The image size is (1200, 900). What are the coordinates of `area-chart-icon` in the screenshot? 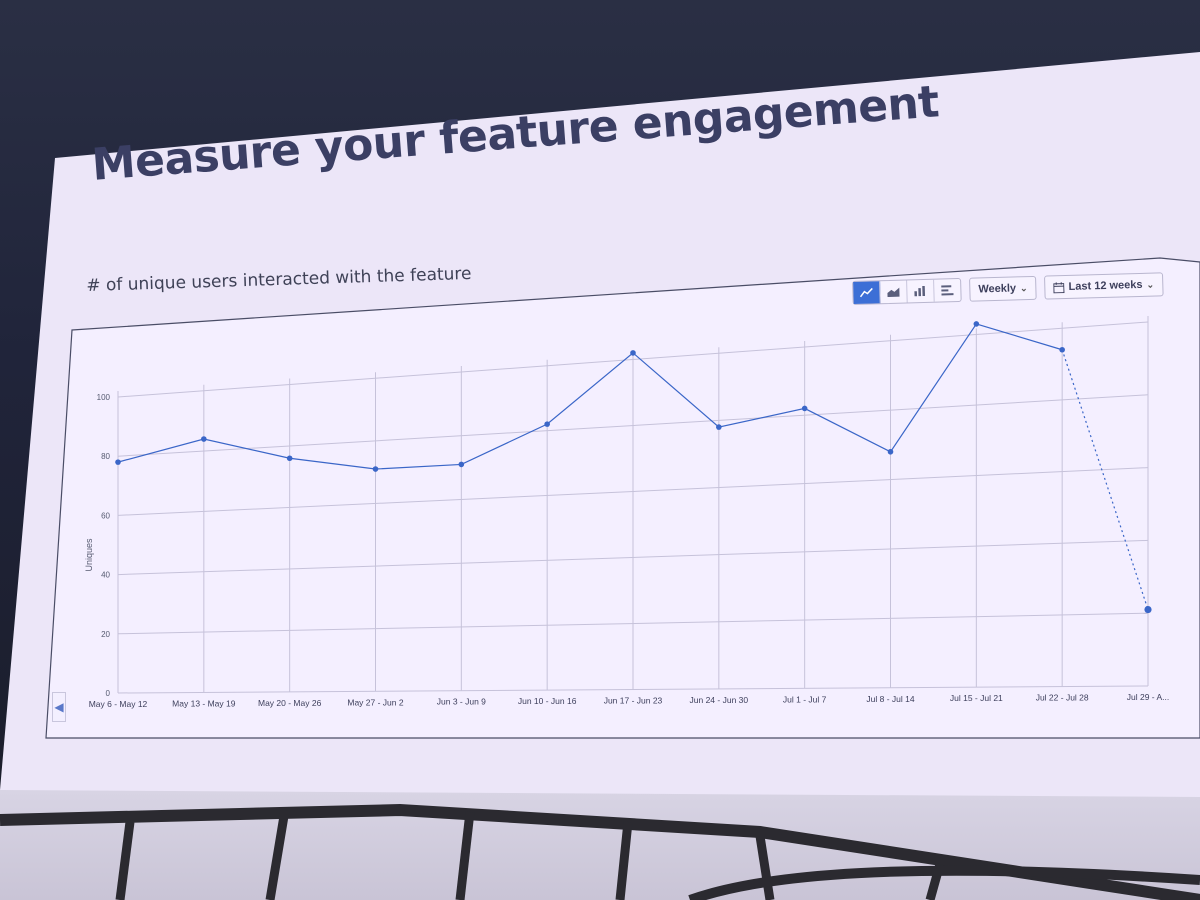 It's located at (893, 292).